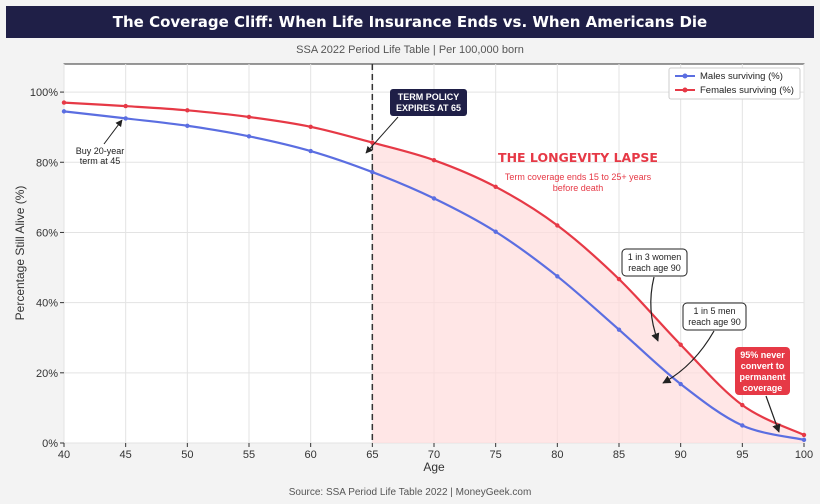 This screenshot has height=504, width=820. What do you see at coordinates (804, 455) in the screenshot?
I see `x-tick-label: 100` at bounding box center [804, 455].